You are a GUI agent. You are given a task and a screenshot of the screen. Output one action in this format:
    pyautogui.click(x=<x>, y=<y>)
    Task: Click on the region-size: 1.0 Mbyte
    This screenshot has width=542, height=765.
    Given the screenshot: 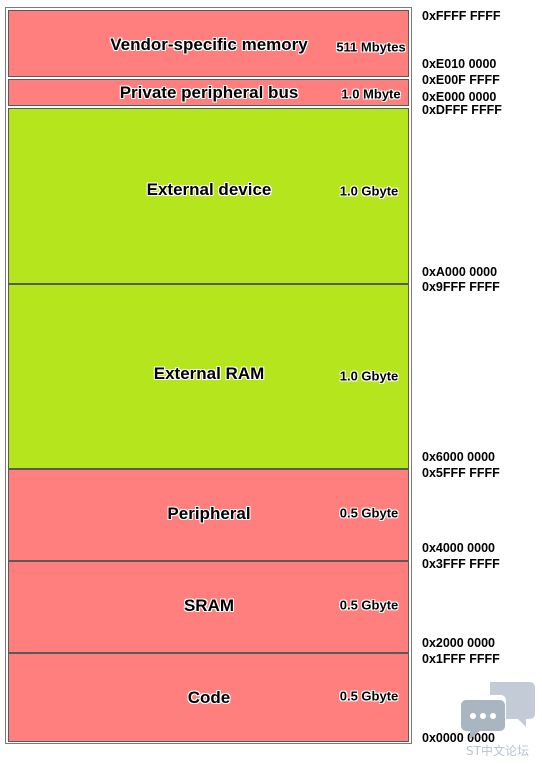 What is the action you would take?
    pyautogui.click(x=371, y=94)
    